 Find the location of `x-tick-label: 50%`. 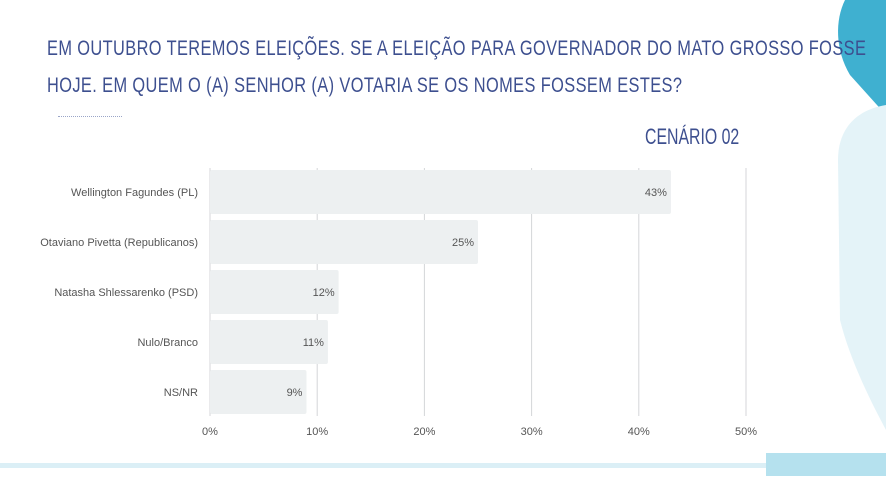

x-tick-label: 50% is located at coordinates (746, 432).